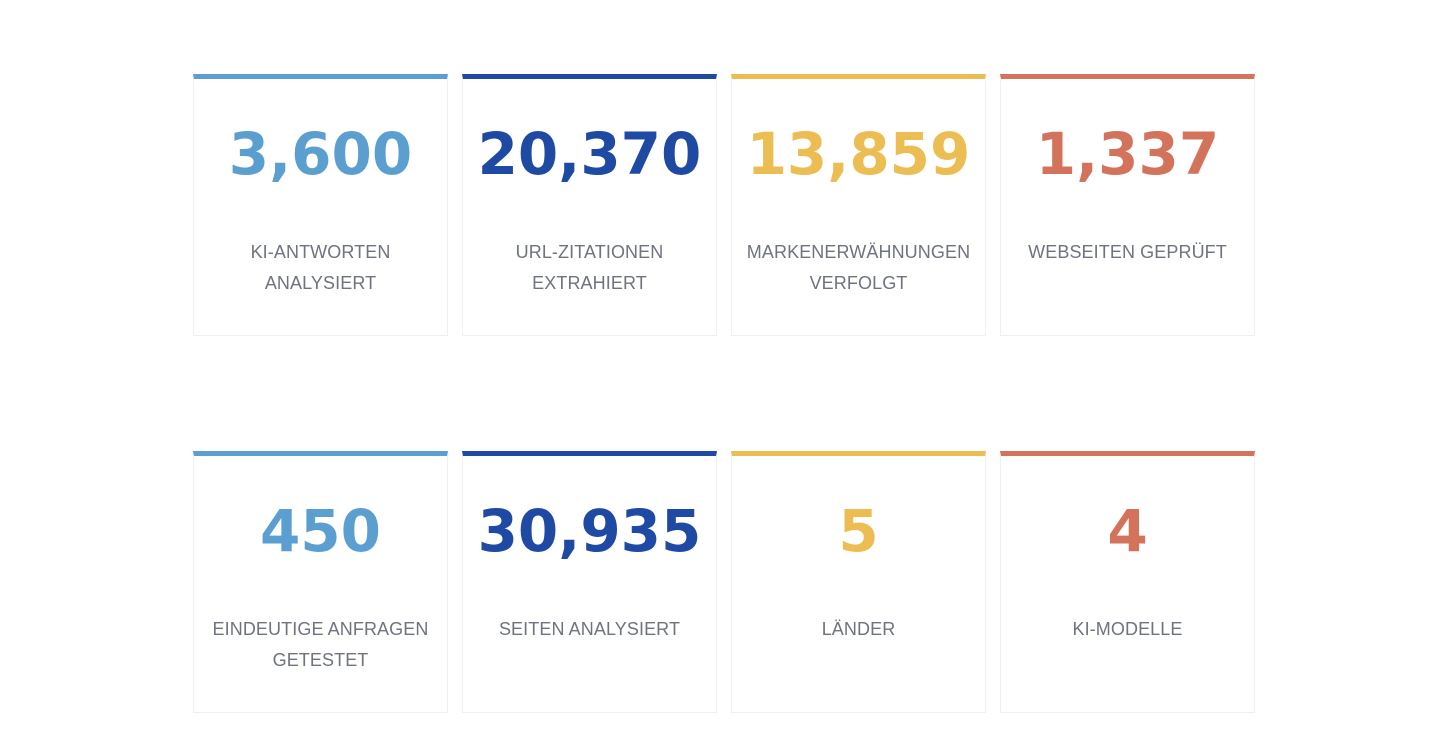 This screenshot has width=1456, height=734. Describe the element at coordinates (589, 154) in the screenshot. I see `stat-value: 20,370` at that location.